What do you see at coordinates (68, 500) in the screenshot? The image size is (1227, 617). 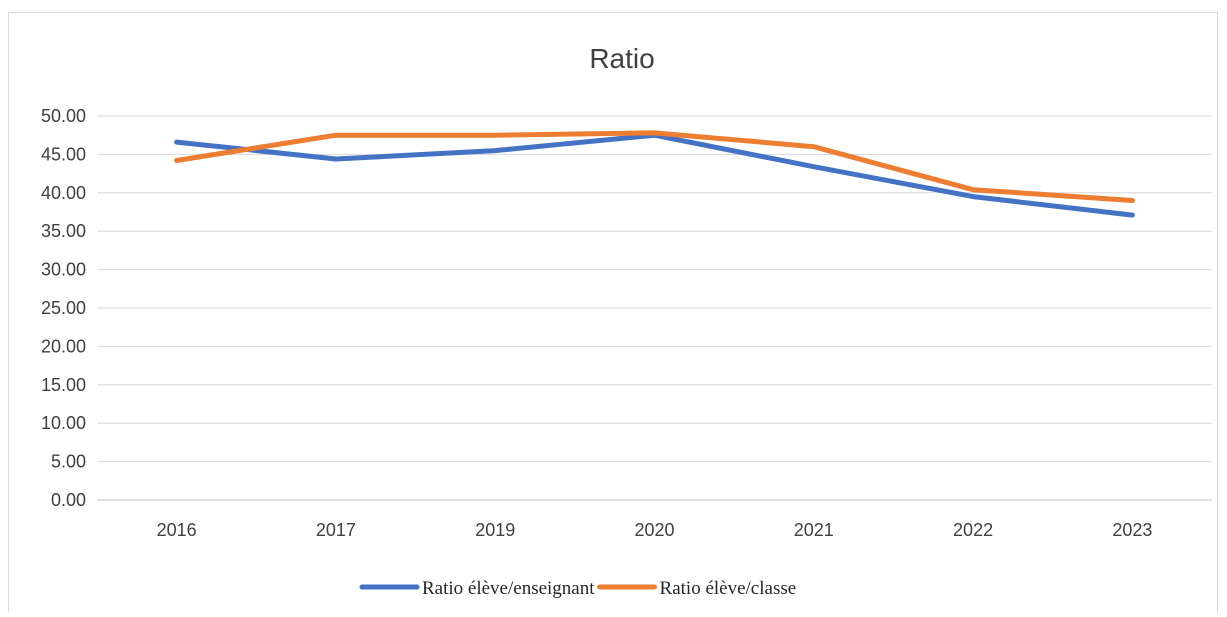 I see `y-tick-label: 0.00` at bounding box center [68, 500].